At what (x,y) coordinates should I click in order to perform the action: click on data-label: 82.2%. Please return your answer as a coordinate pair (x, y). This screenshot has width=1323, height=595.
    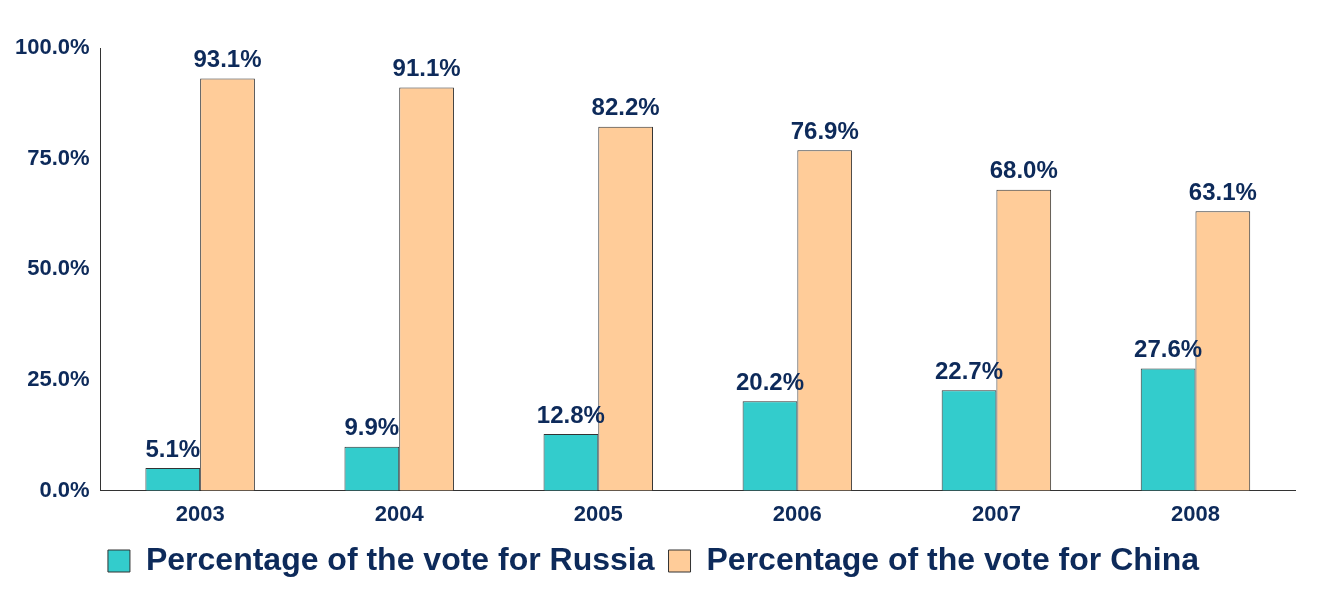
    Looking at the image, I should click on (625, 107).